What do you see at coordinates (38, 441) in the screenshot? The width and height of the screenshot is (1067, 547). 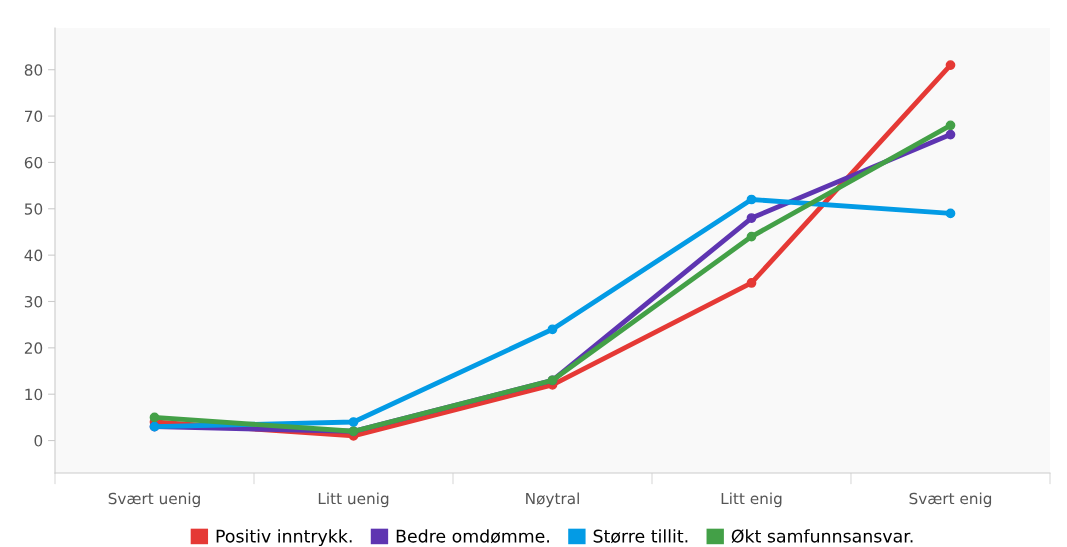 I see `y-tick-label: 0` at bounding box center [38, 441].